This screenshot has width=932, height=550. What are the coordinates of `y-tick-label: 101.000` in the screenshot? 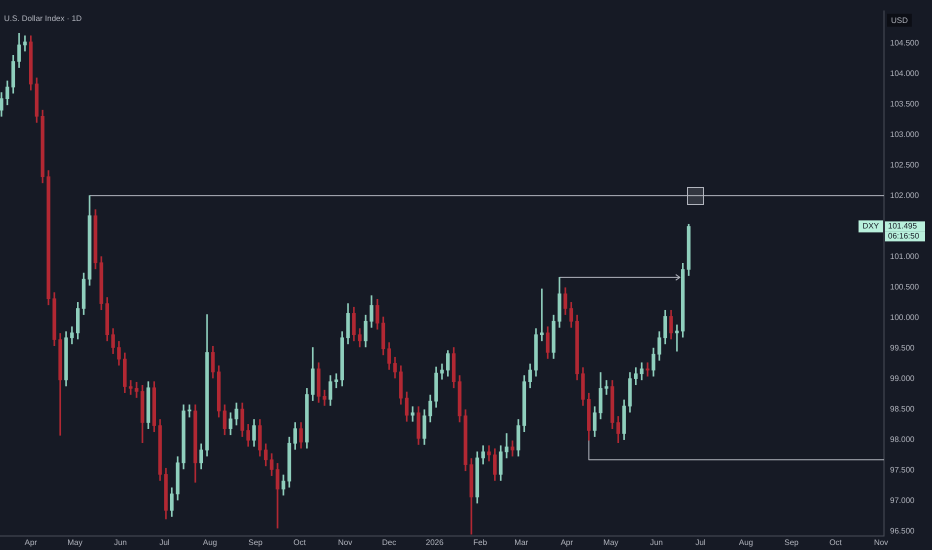 It's located at (905, 256).